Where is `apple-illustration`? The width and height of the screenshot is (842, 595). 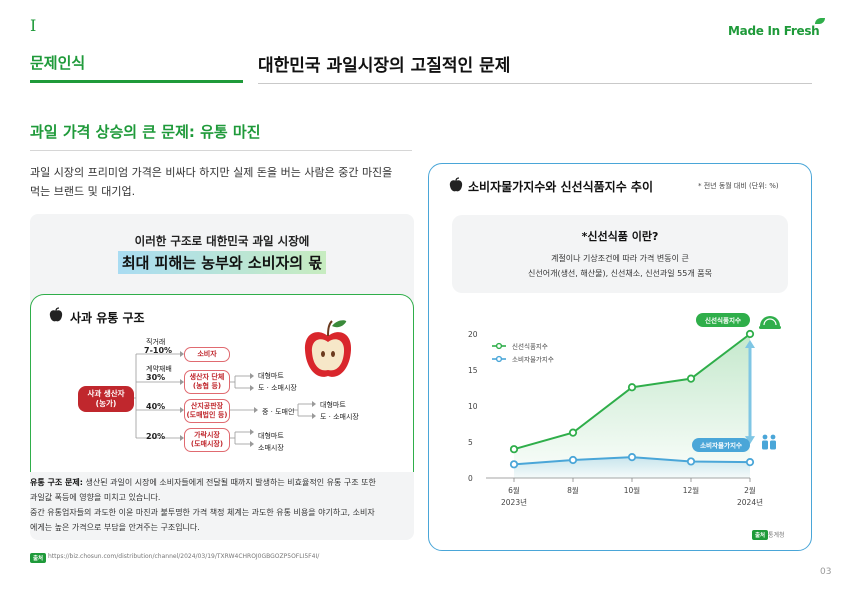 apple-illustration is located at coordinates (328, 348).